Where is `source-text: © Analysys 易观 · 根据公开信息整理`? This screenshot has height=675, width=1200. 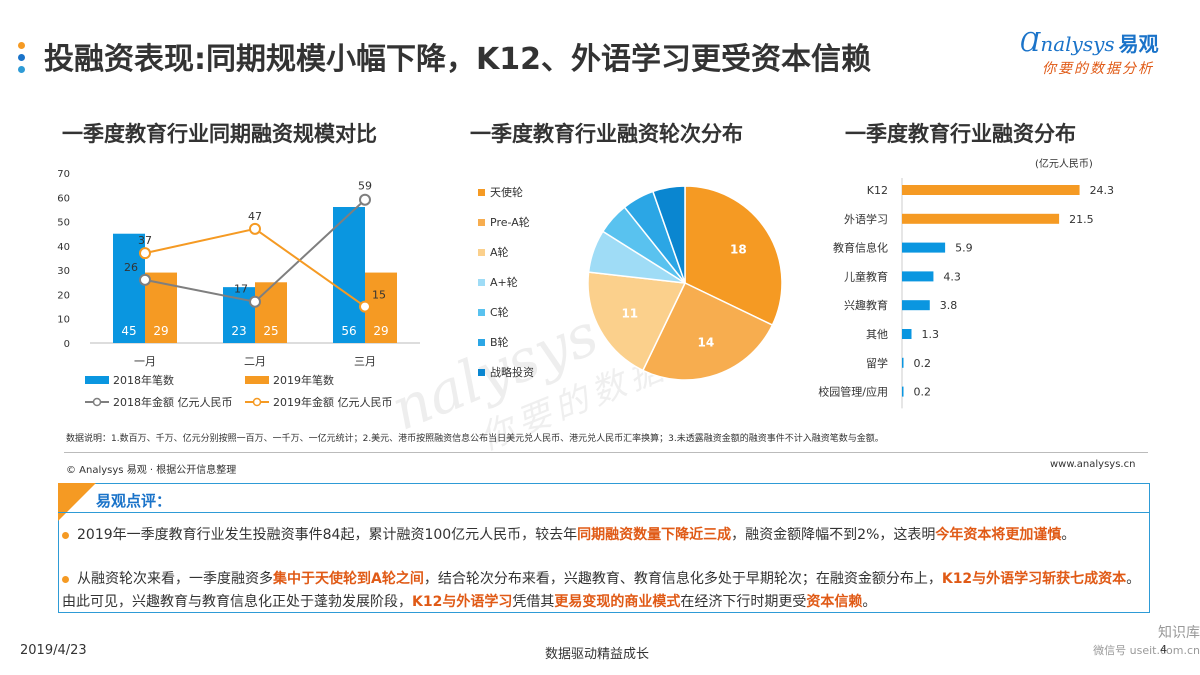
source-text: © Analysys 易观 · 根据公开信息整理 is located at coordinates (151, 470).